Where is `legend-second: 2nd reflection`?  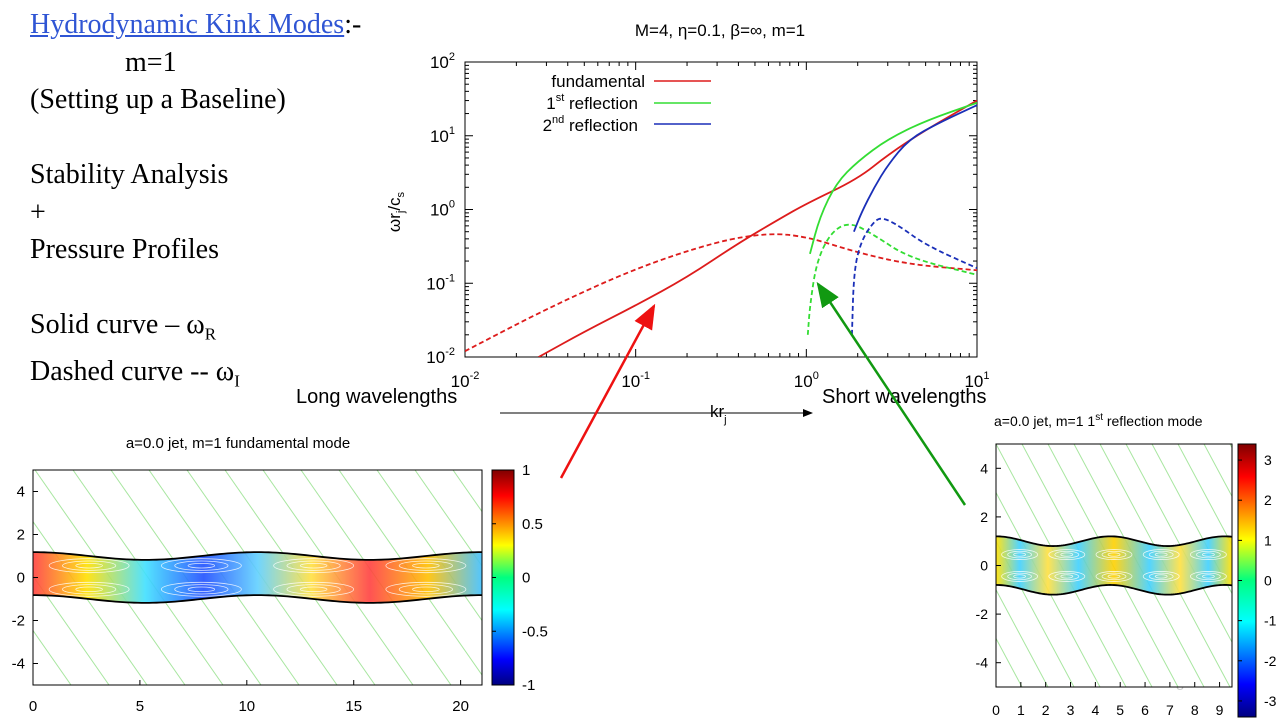 legend-second: 2nd reflection is located at coordinates (590, 124).